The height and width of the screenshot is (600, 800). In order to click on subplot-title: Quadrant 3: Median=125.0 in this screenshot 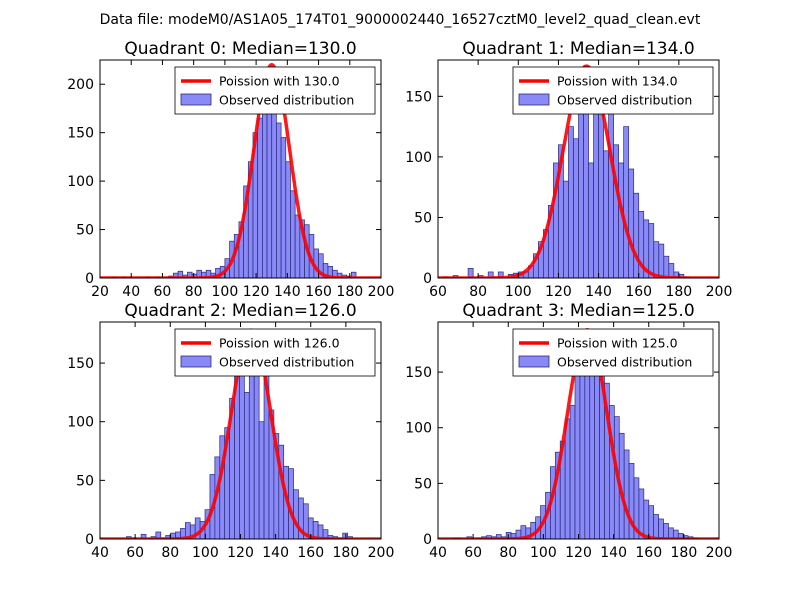, I will do `click(578, 311)`.